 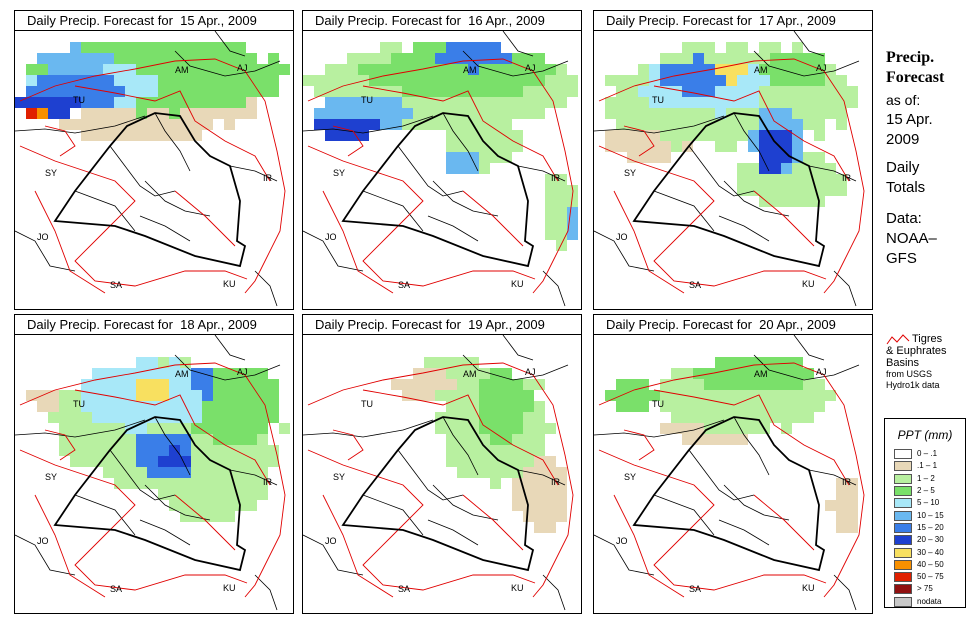 What do you see at coordinates (442, 21) in the screenshot?
I see `panel-title: Daily Precip. Forecast for 16 Apr., 2009` at bounding box center [442, 21].